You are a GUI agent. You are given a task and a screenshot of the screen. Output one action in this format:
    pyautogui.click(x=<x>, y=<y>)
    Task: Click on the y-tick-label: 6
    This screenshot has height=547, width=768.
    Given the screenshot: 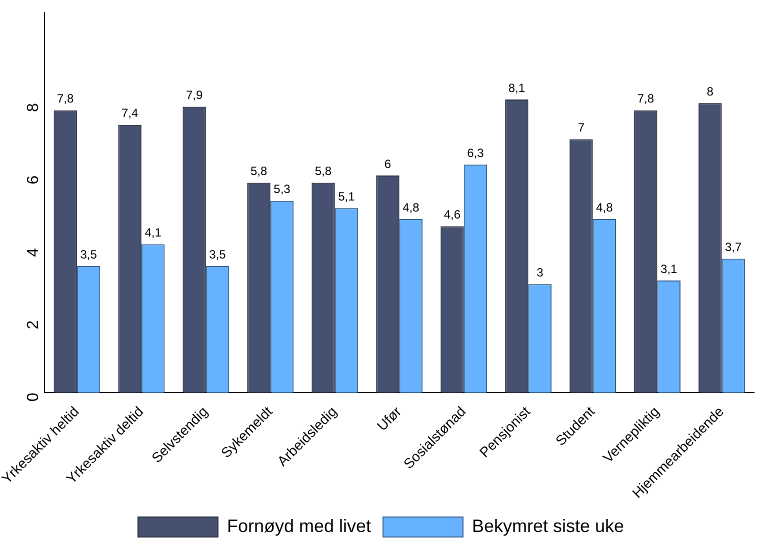 What is the action you would take?
    pyautogui.click(x=33, y=179)
    